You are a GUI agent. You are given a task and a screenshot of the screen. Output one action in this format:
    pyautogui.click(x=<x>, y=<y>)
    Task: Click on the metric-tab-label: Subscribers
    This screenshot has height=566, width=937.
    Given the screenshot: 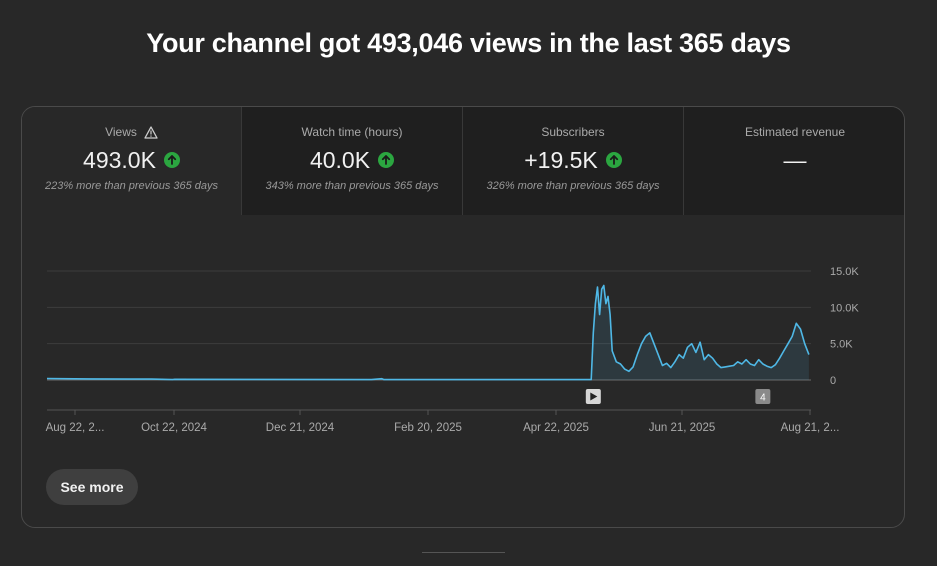 What is the action you would take?
    pyautogui.click(x=573, y=132)
    